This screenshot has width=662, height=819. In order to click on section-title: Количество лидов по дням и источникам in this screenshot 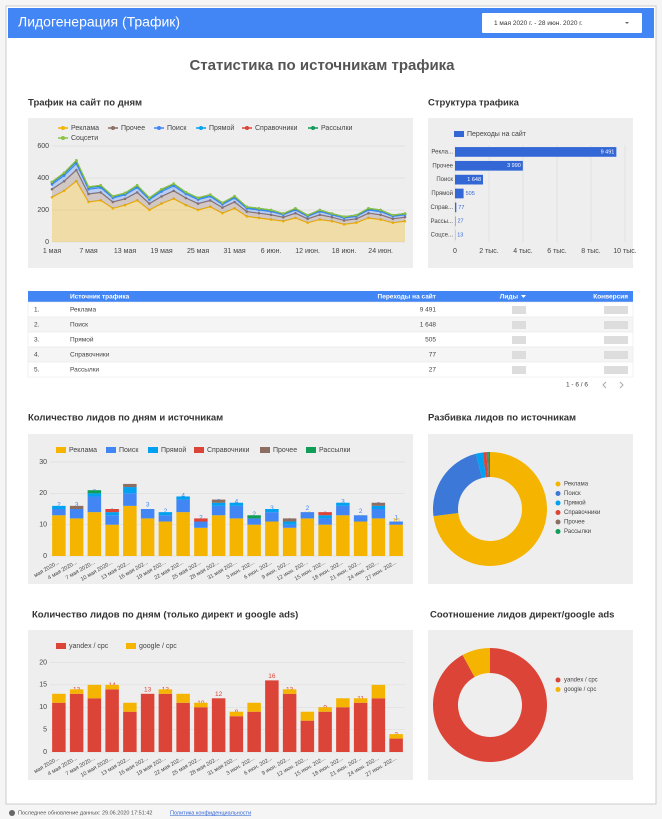, I will do `click(125, 418)`.